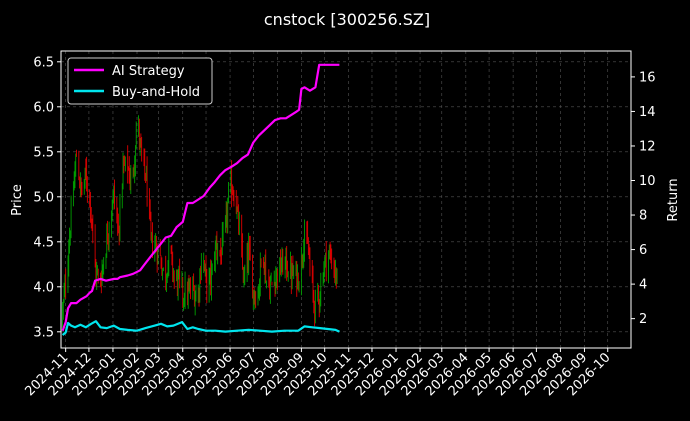 Image resolution: width=690 pixels, height=421 pixels. What do you see at coordinates (347, 19) in the screenshot?
I see `chart-title: cnstock [300256.SZ]` at bounding box center [347, 19].